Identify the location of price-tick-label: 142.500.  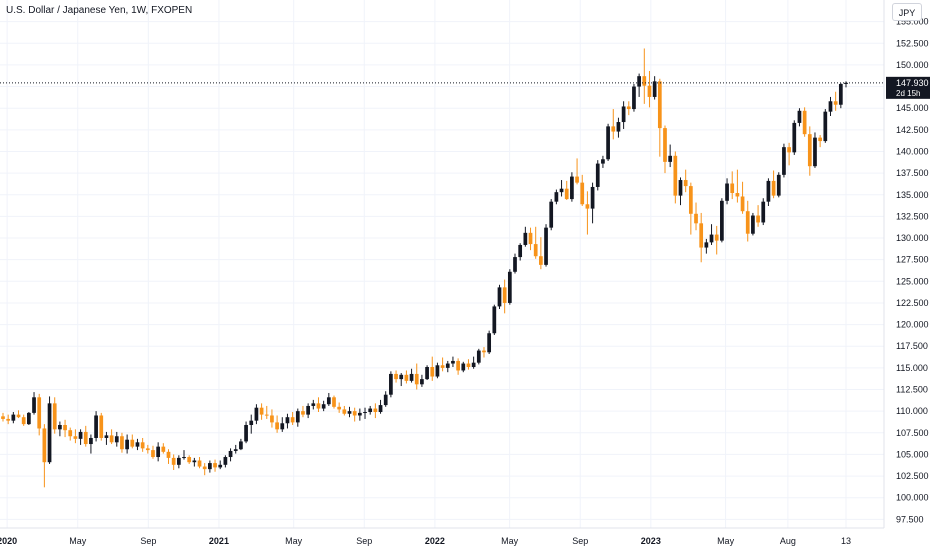
(912, 130).